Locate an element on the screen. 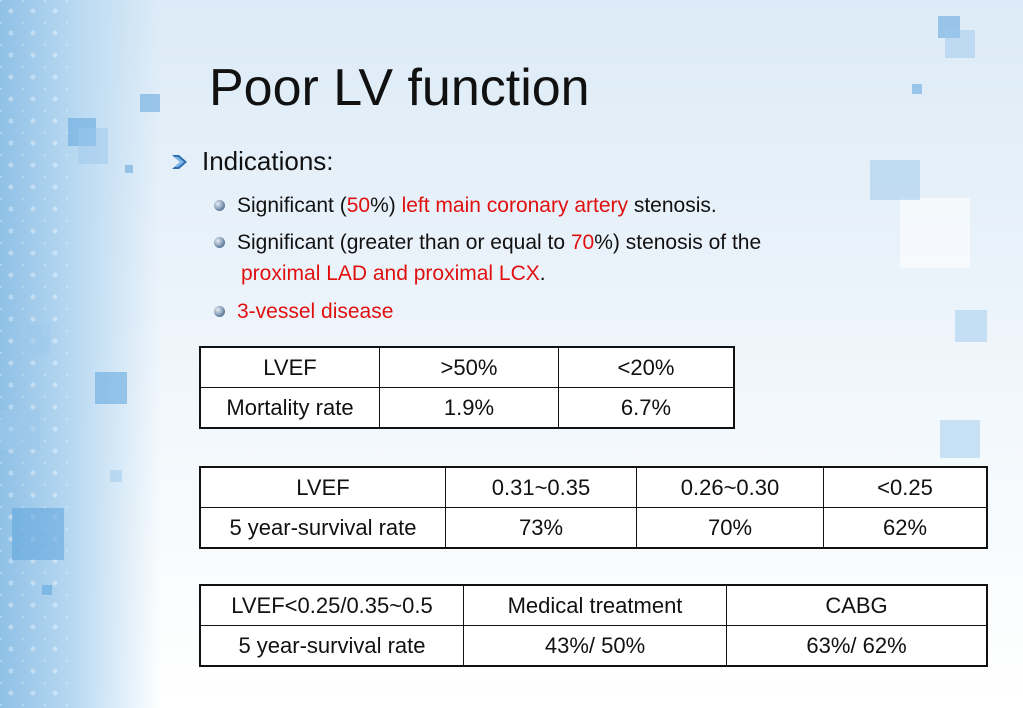  table-row: LVEF 0.31~0.35 0.26~0.30 <0.25 is located at coordinates (593, 487).